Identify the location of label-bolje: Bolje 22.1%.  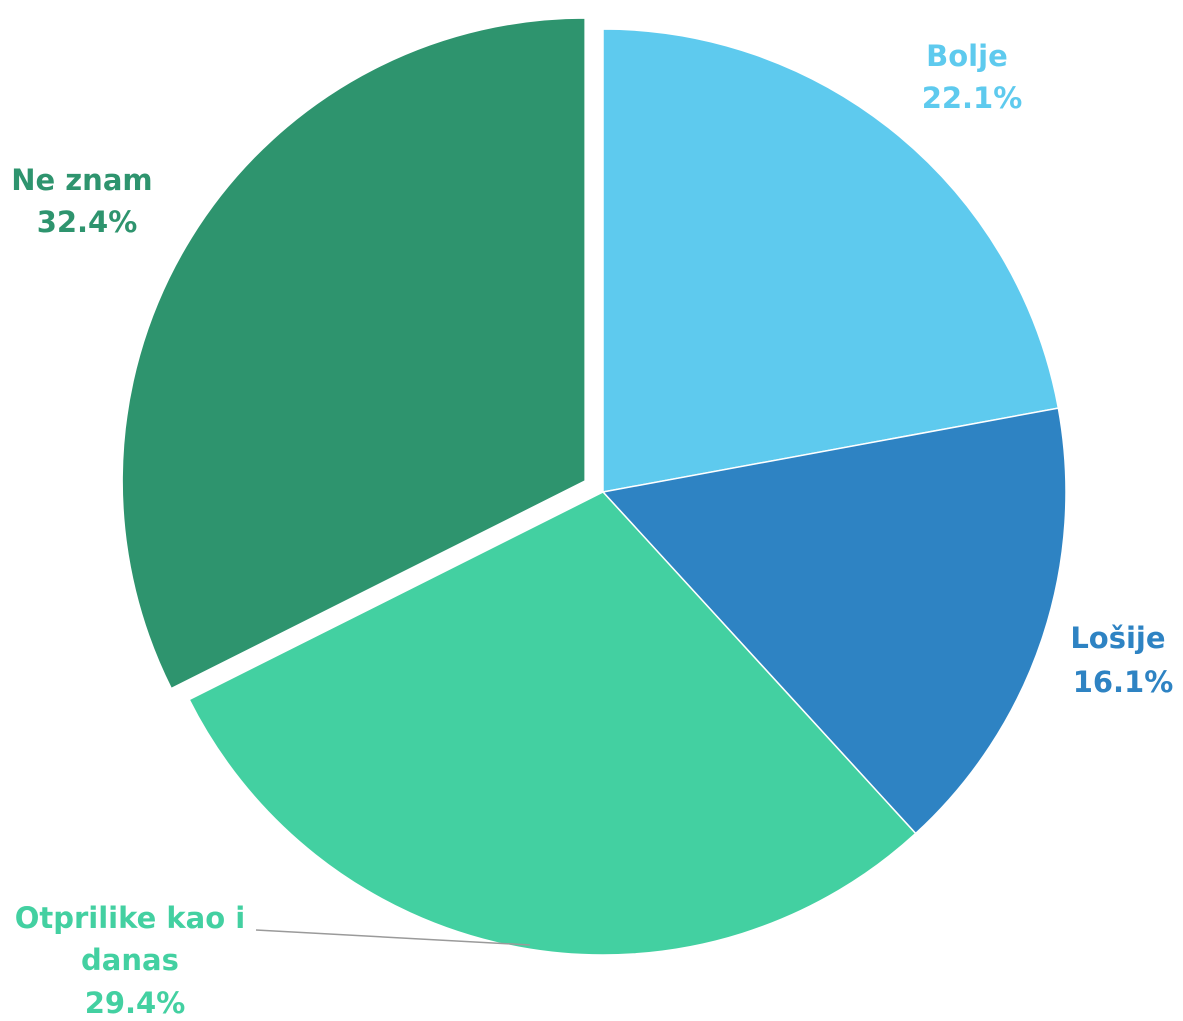
(972, 77).